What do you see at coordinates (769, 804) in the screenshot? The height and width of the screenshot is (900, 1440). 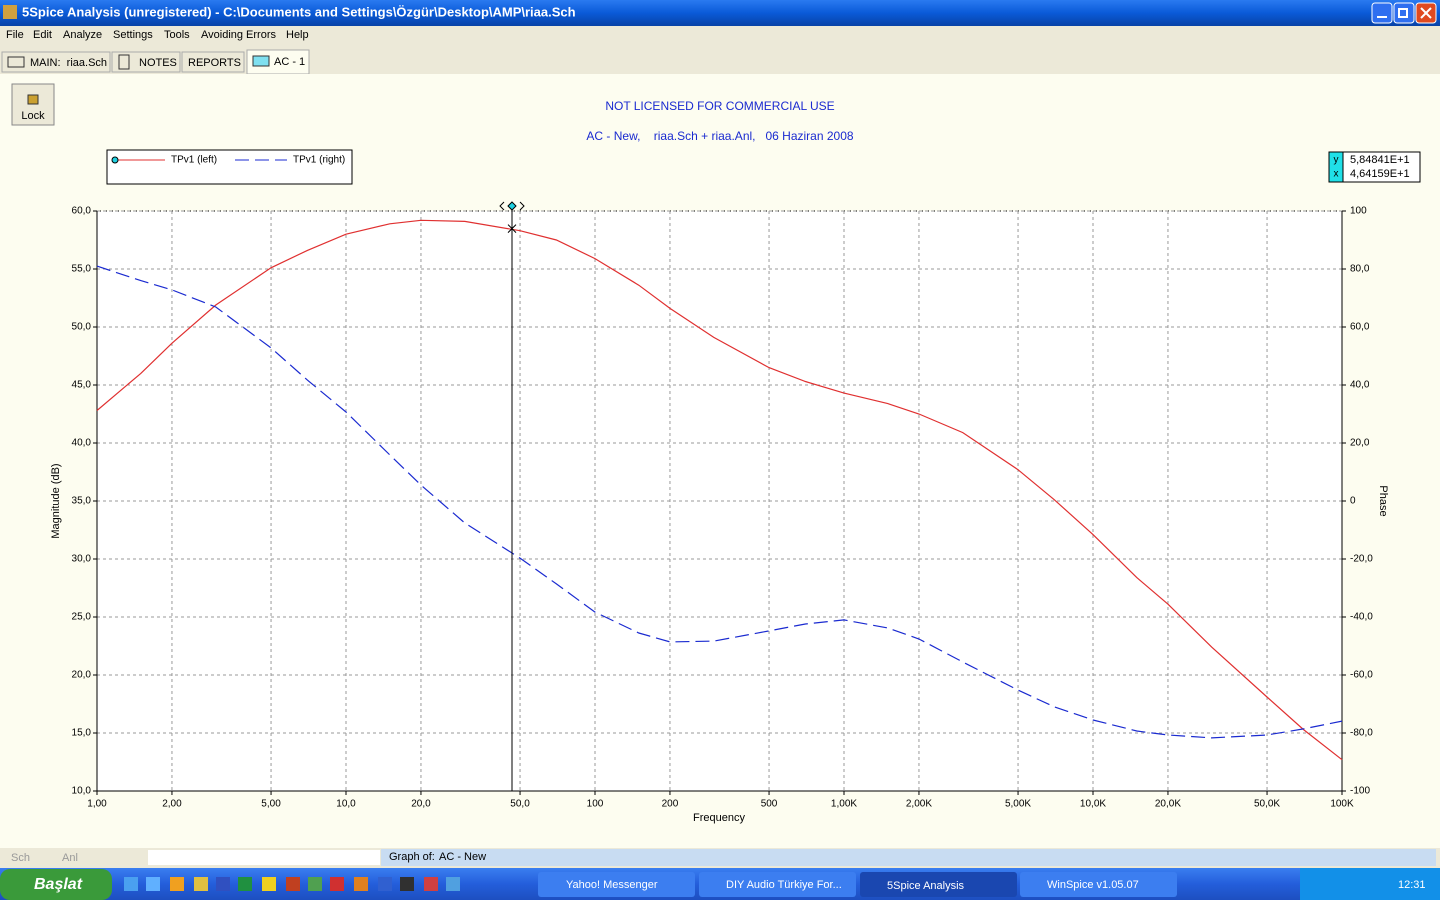 I see `x-tick-label: 500` at bounding box center [769, 804].